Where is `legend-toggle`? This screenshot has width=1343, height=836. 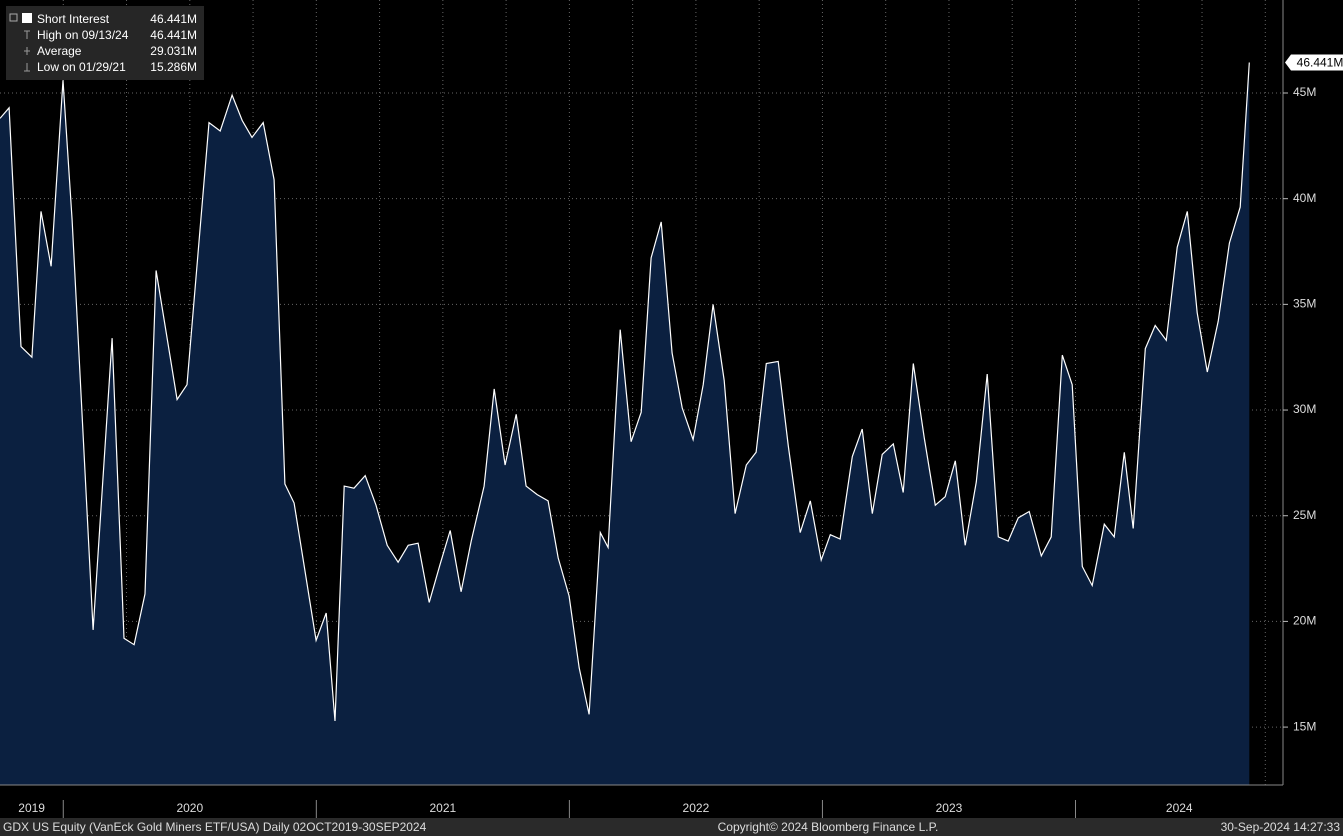
legend-toggle is located at coordinates (13, 17).